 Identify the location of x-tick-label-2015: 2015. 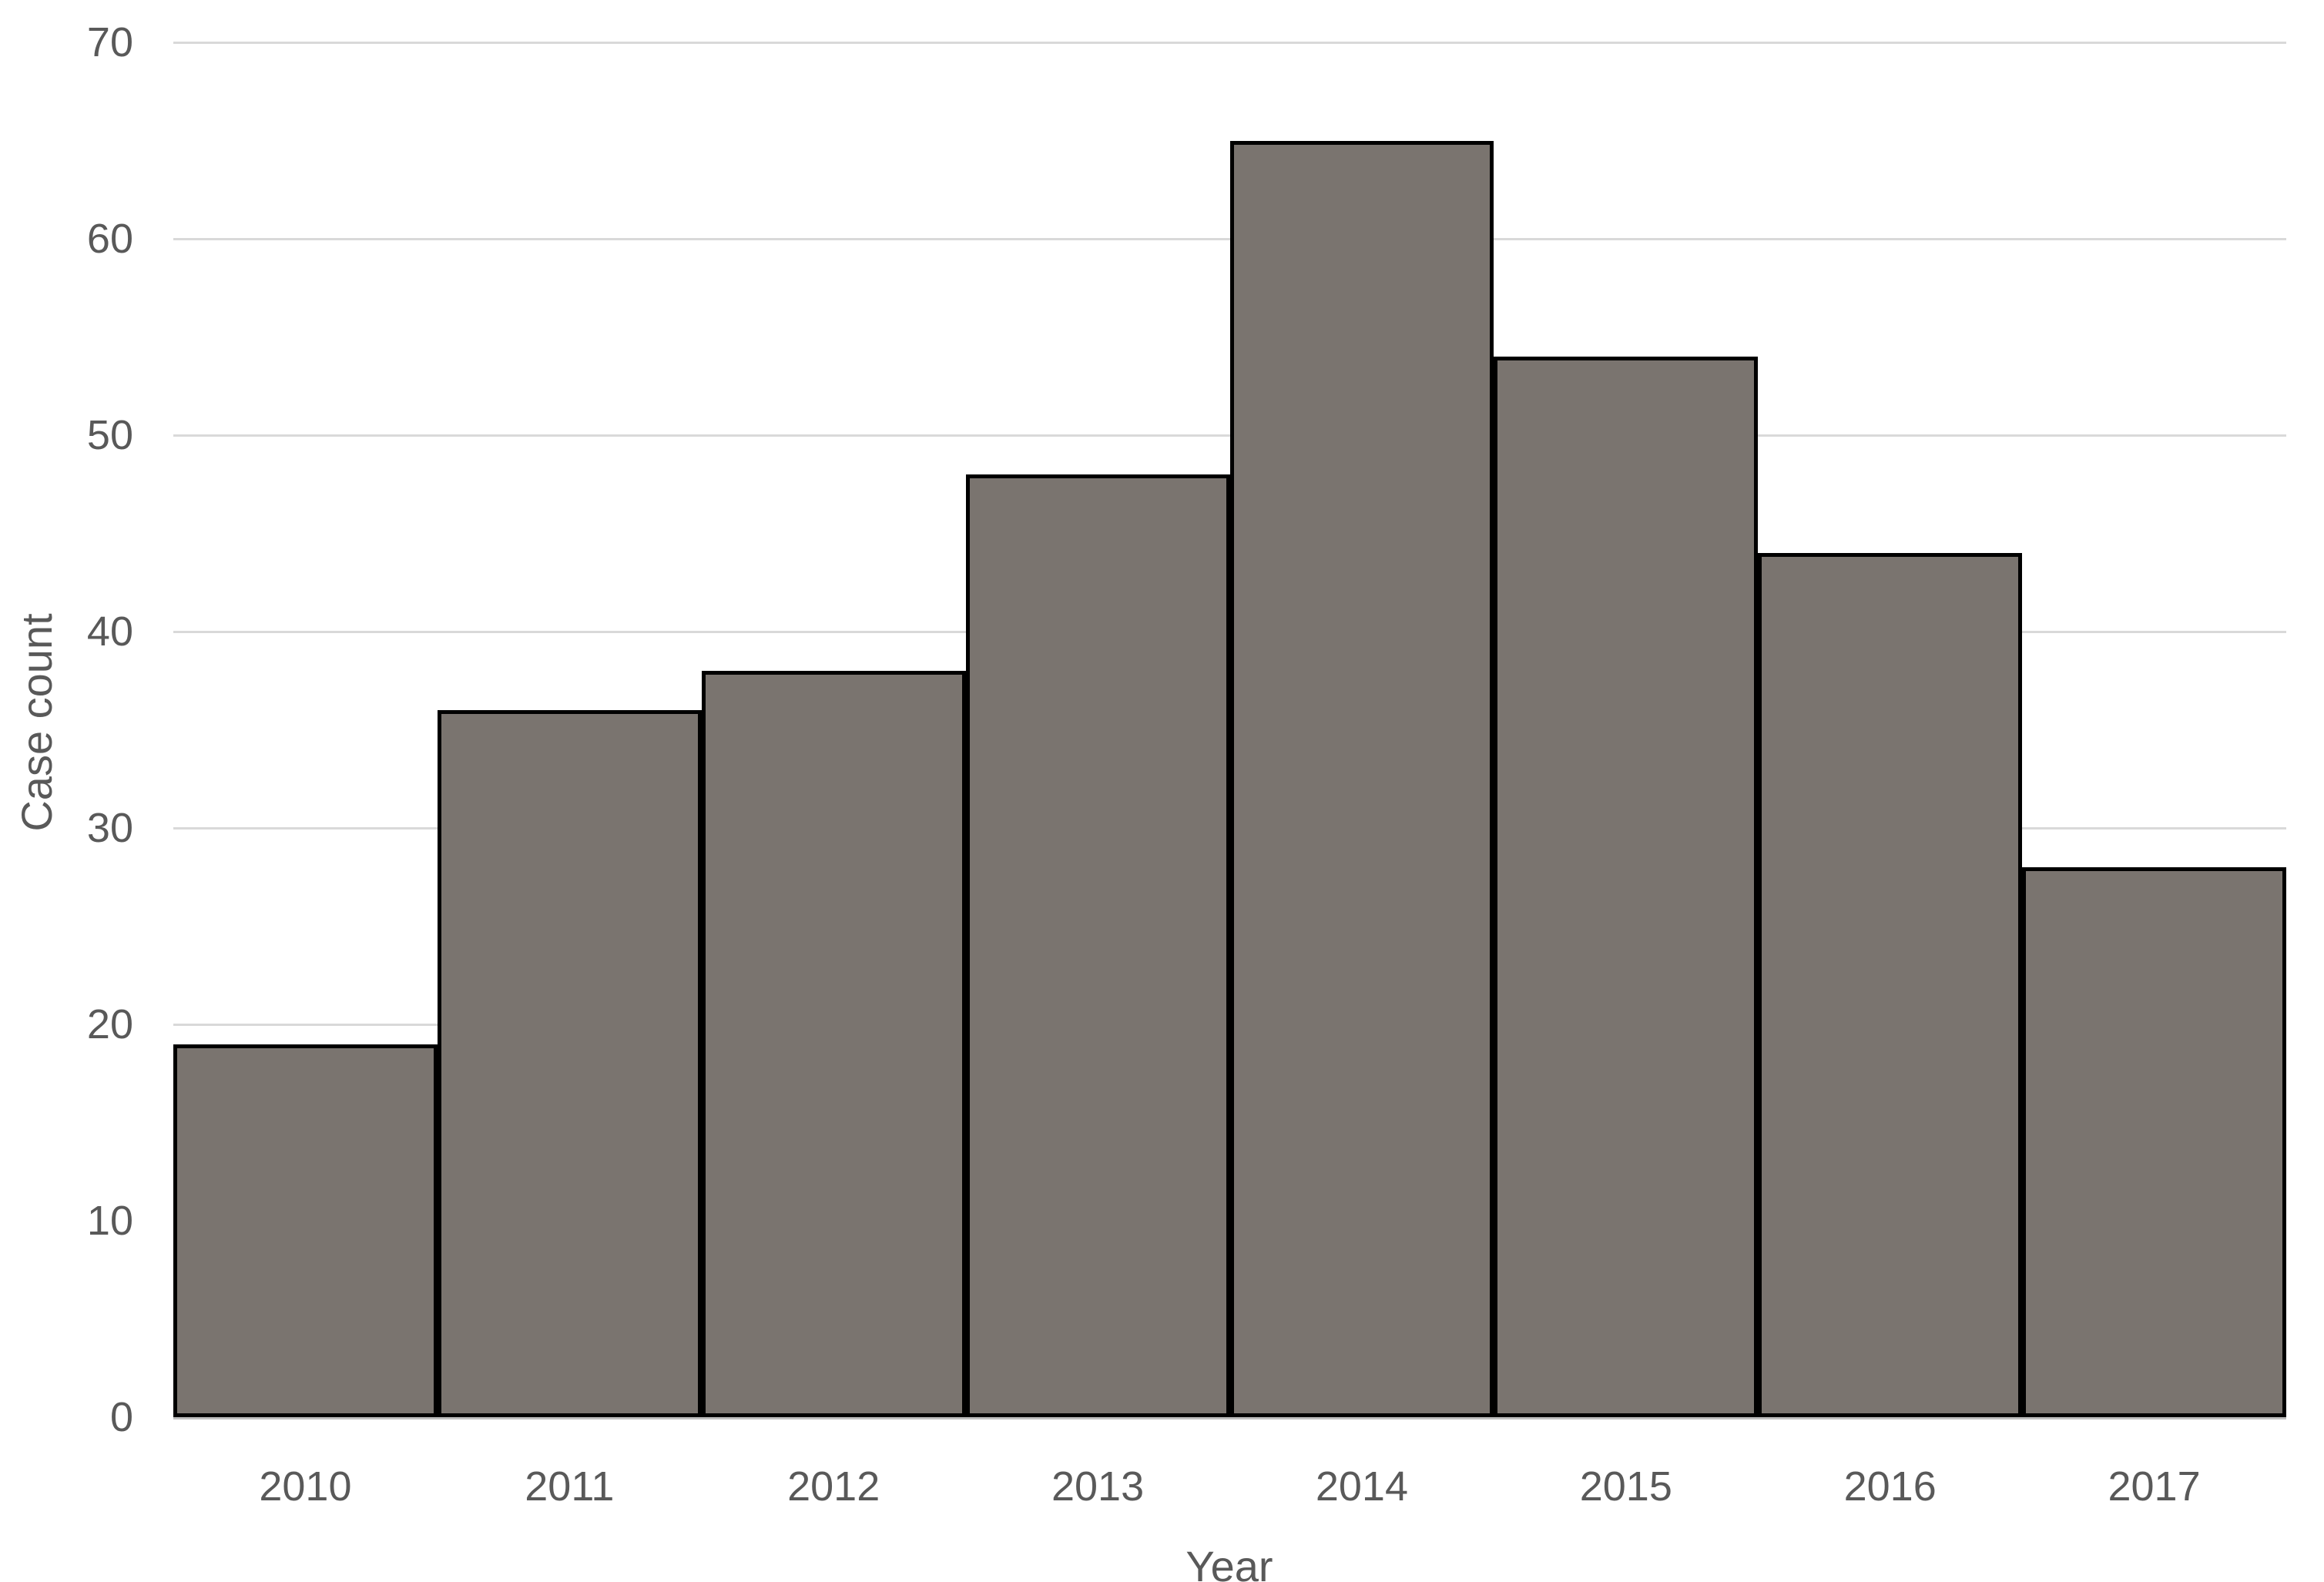
(1625, 1486).